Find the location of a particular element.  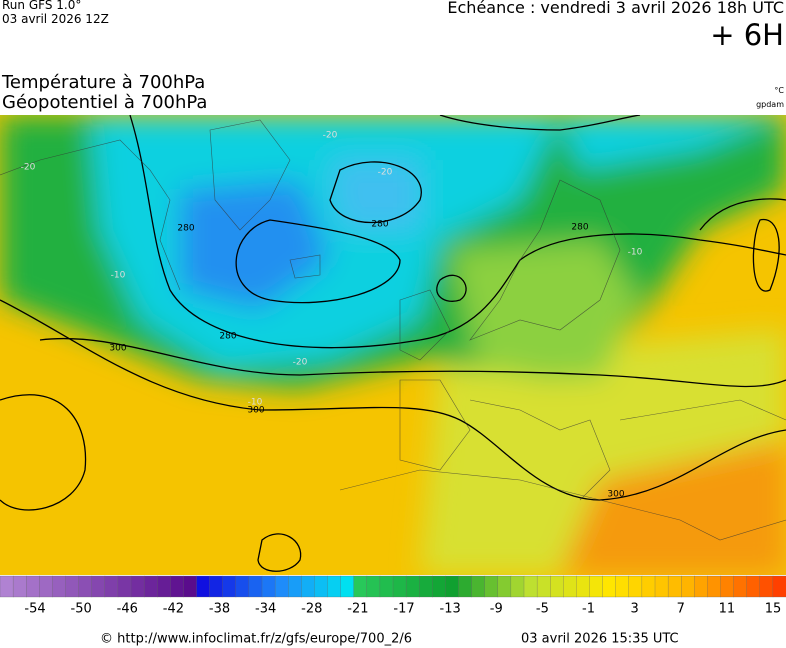

legend-label: 15 is located at coordinates (773, 609).